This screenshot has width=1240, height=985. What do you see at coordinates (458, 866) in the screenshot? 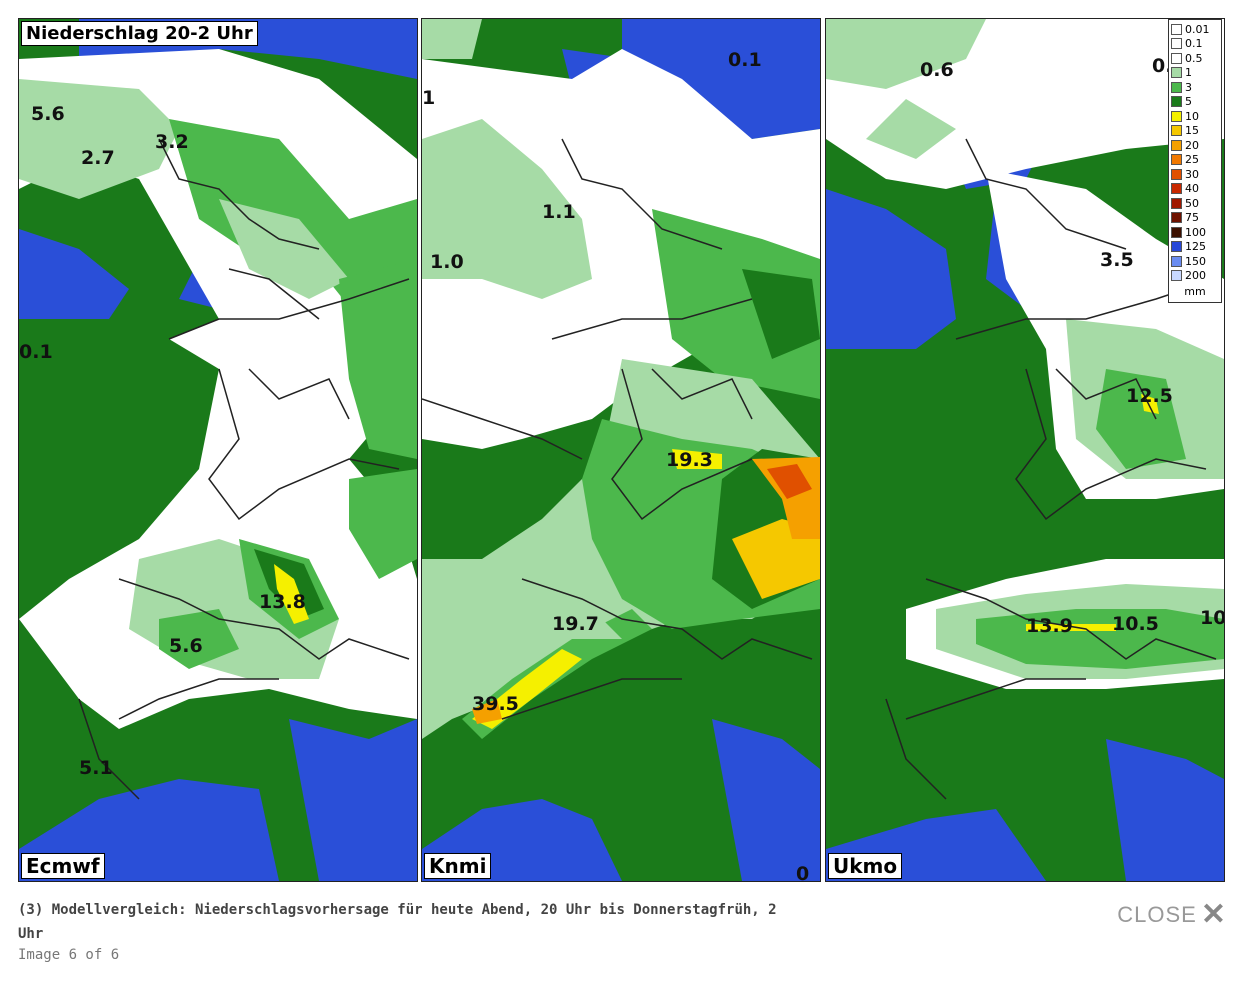
I see `model-label-knmi: Knmi` at bounding box center [458, 866].